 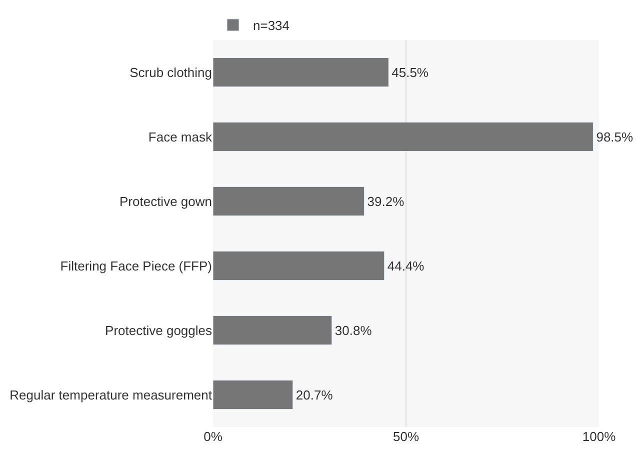 What do you see at coordinates (386, 201) in the screenshot?
I see `data-label: 39.2%` at bounding box center [386, 201].